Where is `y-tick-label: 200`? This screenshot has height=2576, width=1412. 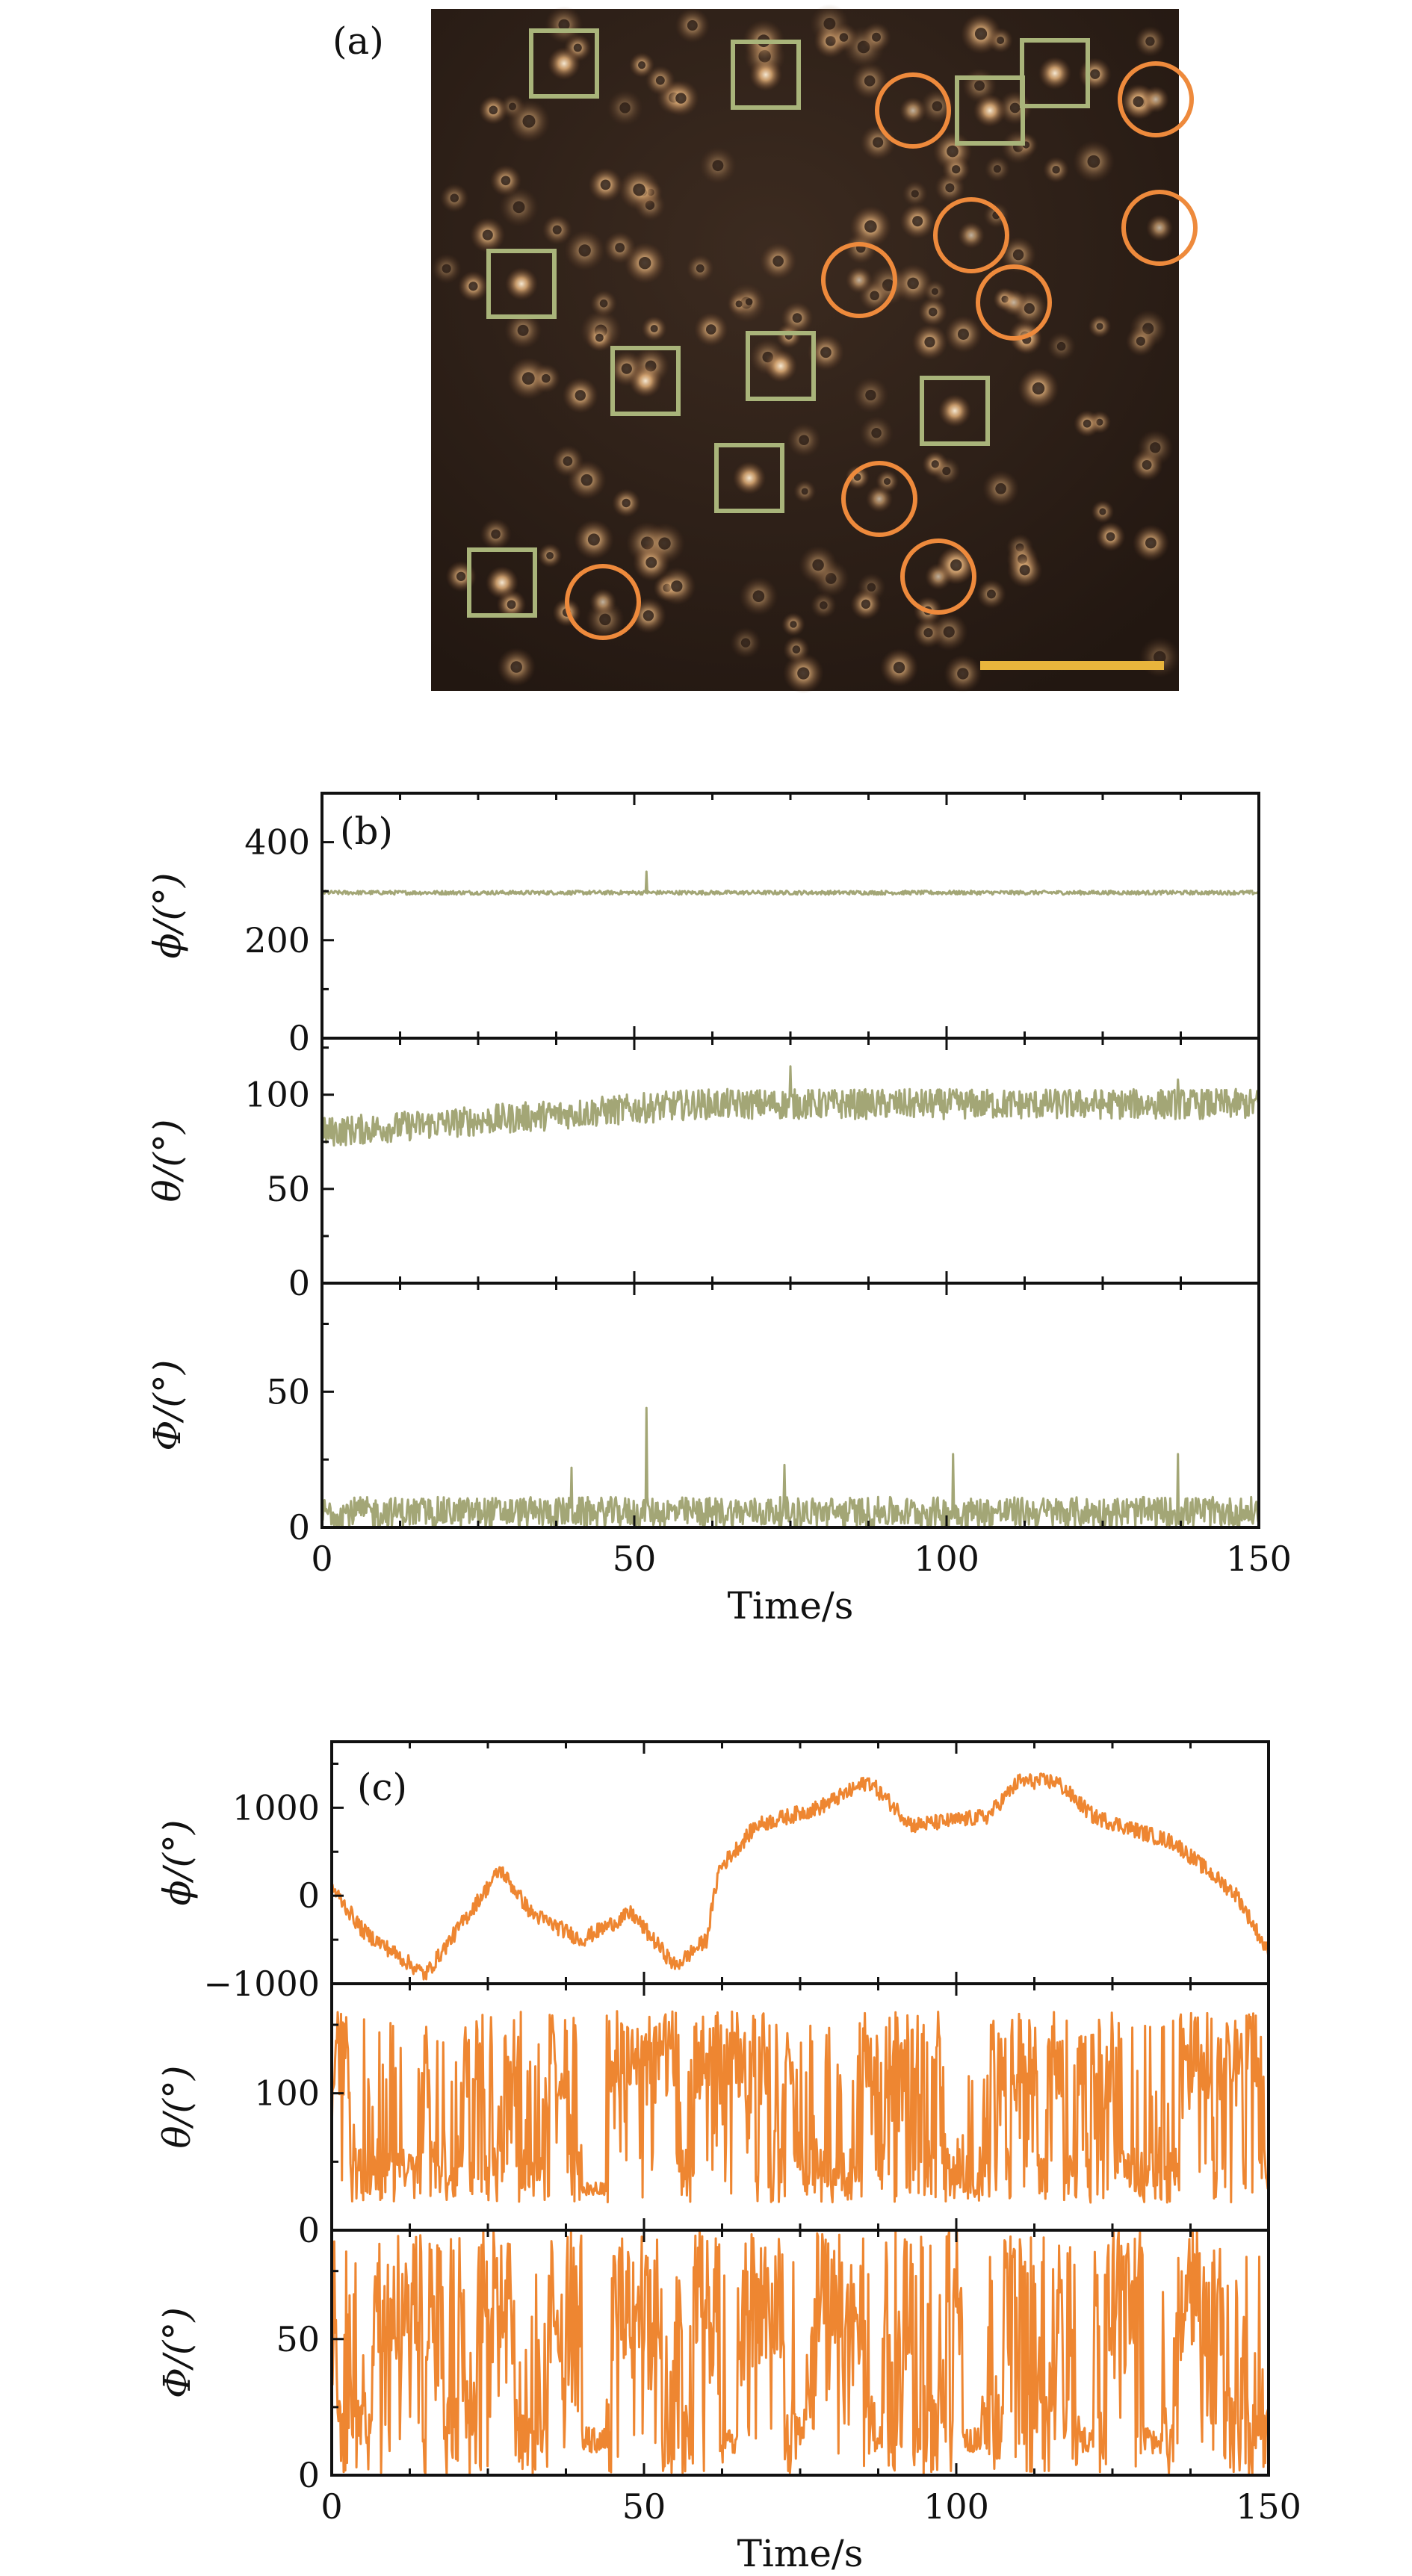
y-tick-label: 200 is located at coordinates (277, 940).